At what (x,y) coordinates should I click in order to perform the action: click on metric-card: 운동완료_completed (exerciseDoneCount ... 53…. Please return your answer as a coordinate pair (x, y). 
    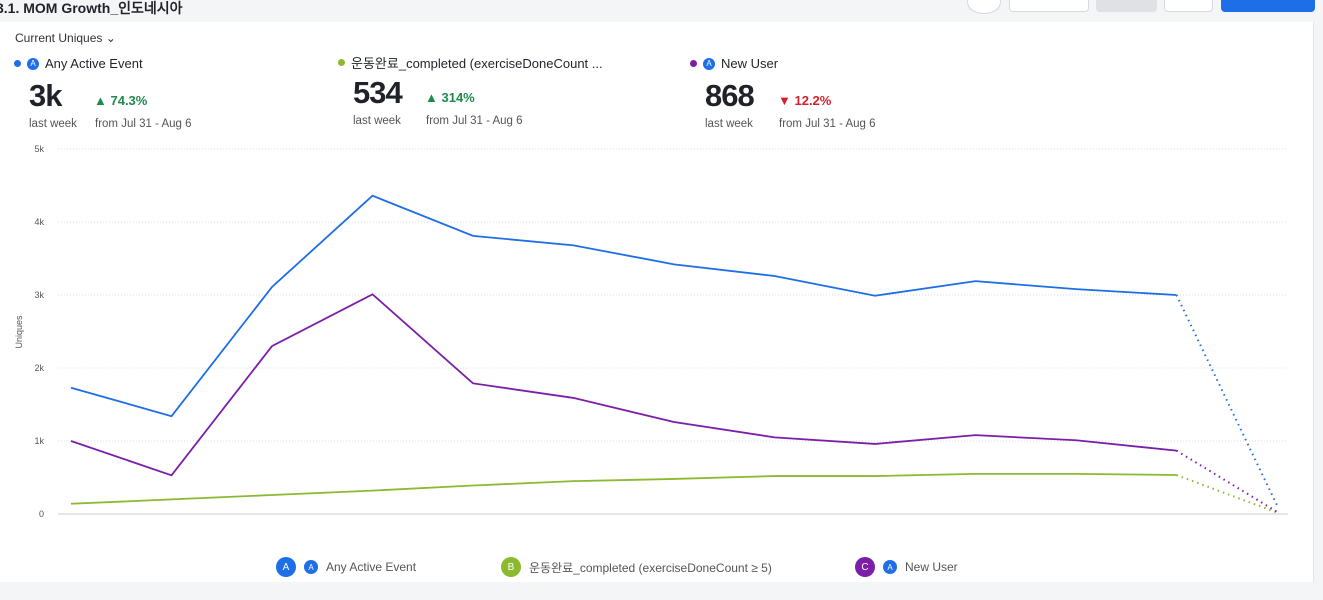
    Looking at the image, I should click on (470, 90).